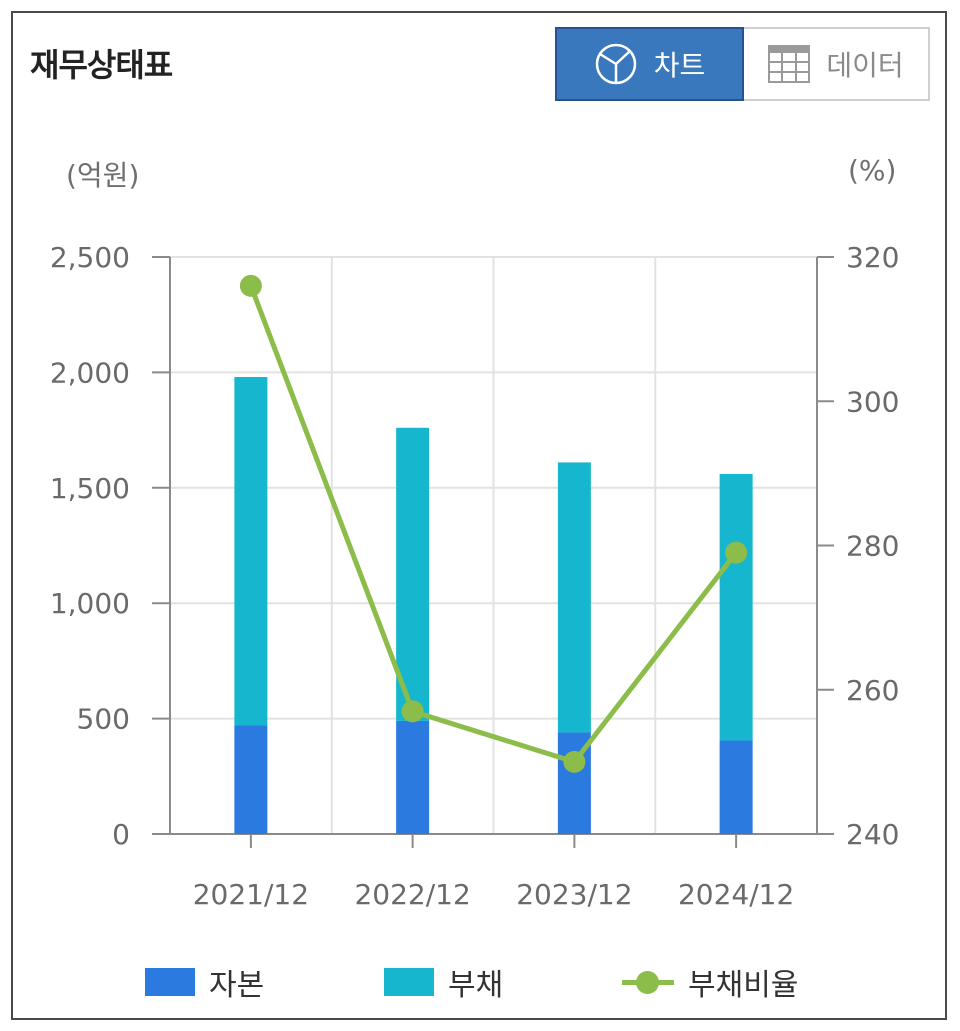 This screenshot has width=960, height=1031. I want to click on legend-label-debt-ratio: 부채비율, so click(743, 985).